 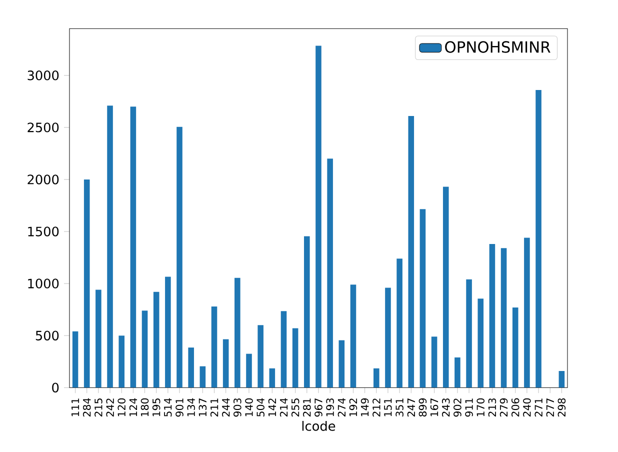 I want to click on x-tick-label: 911, so click(x=469, y=407).